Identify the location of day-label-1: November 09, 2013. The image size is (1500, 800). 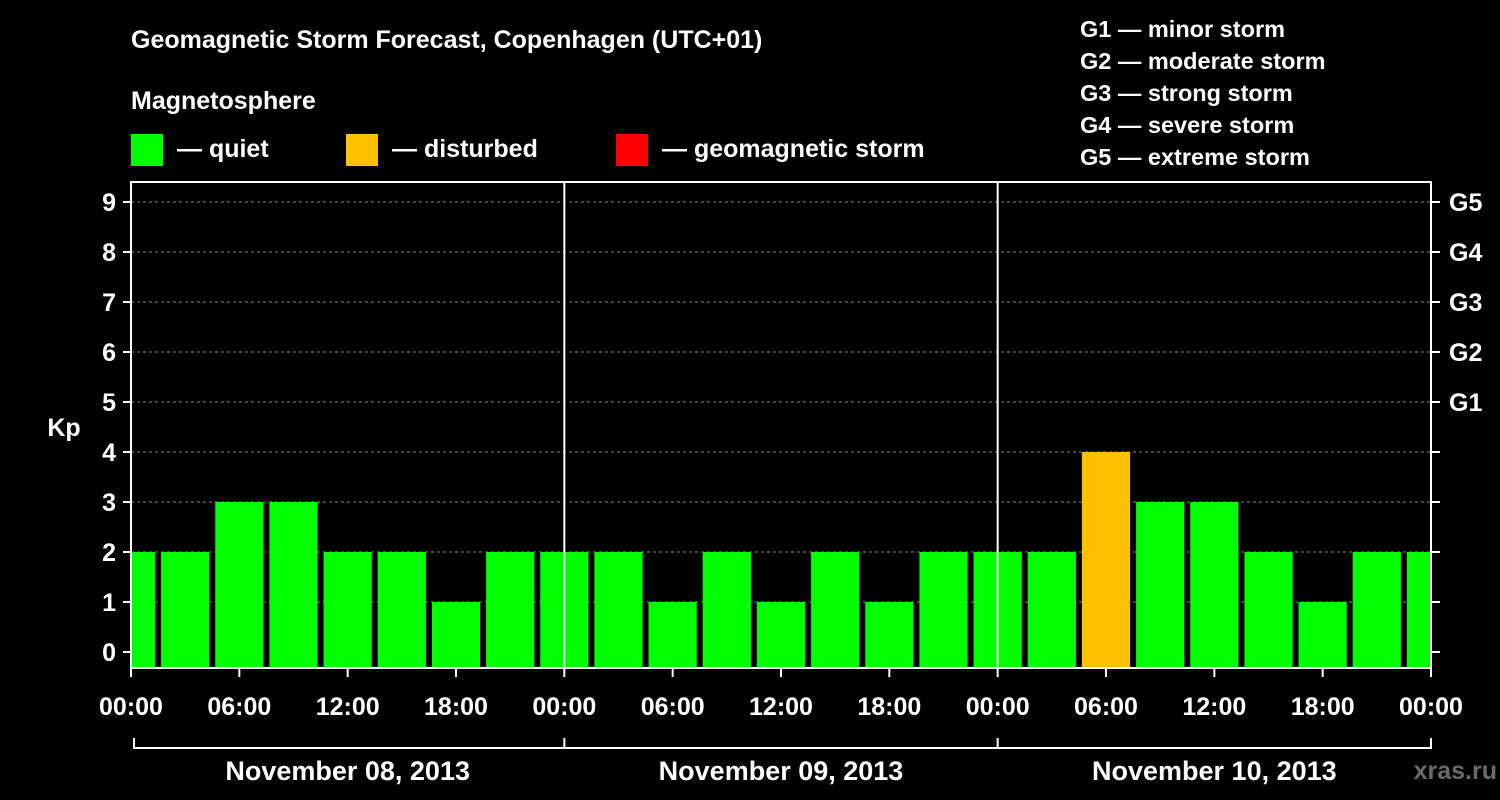
(781, 771).